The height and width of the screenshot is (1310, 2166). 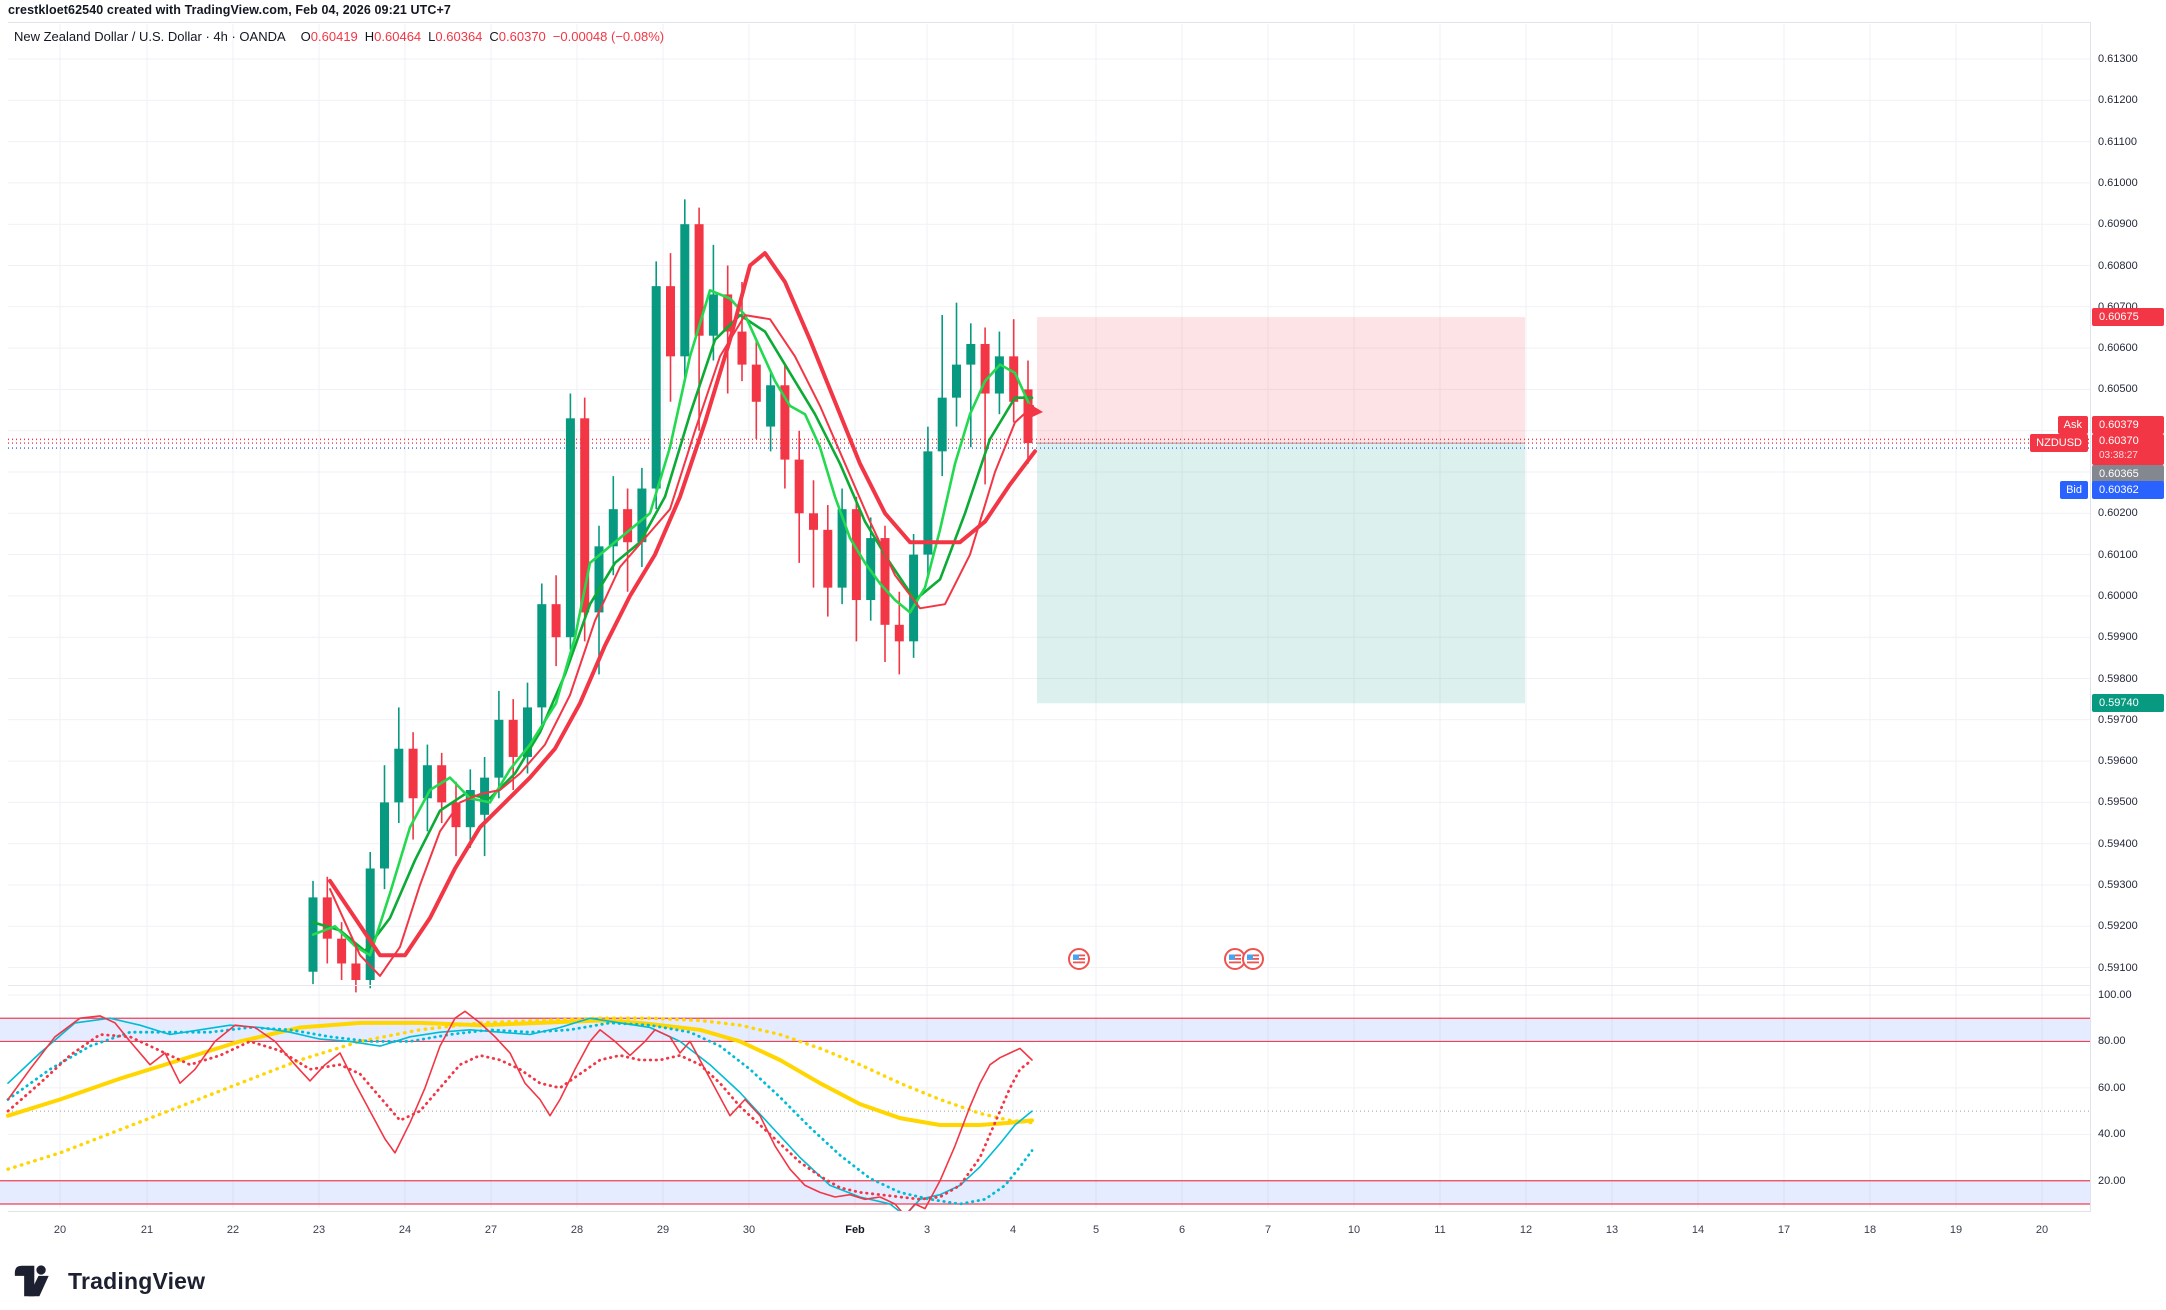 I want to click on time-tick-label: 6, so click(x=1182, y=1230).